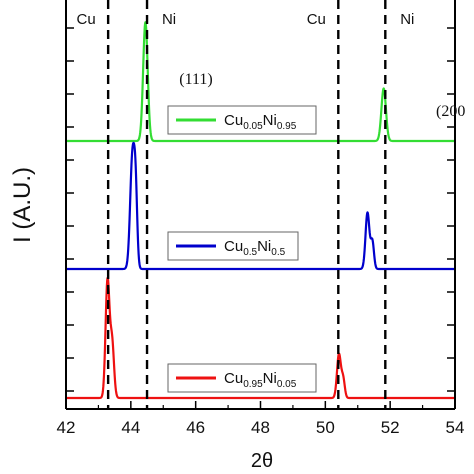  I want to click on x-tick-label-2: 46, so click(195, 427).